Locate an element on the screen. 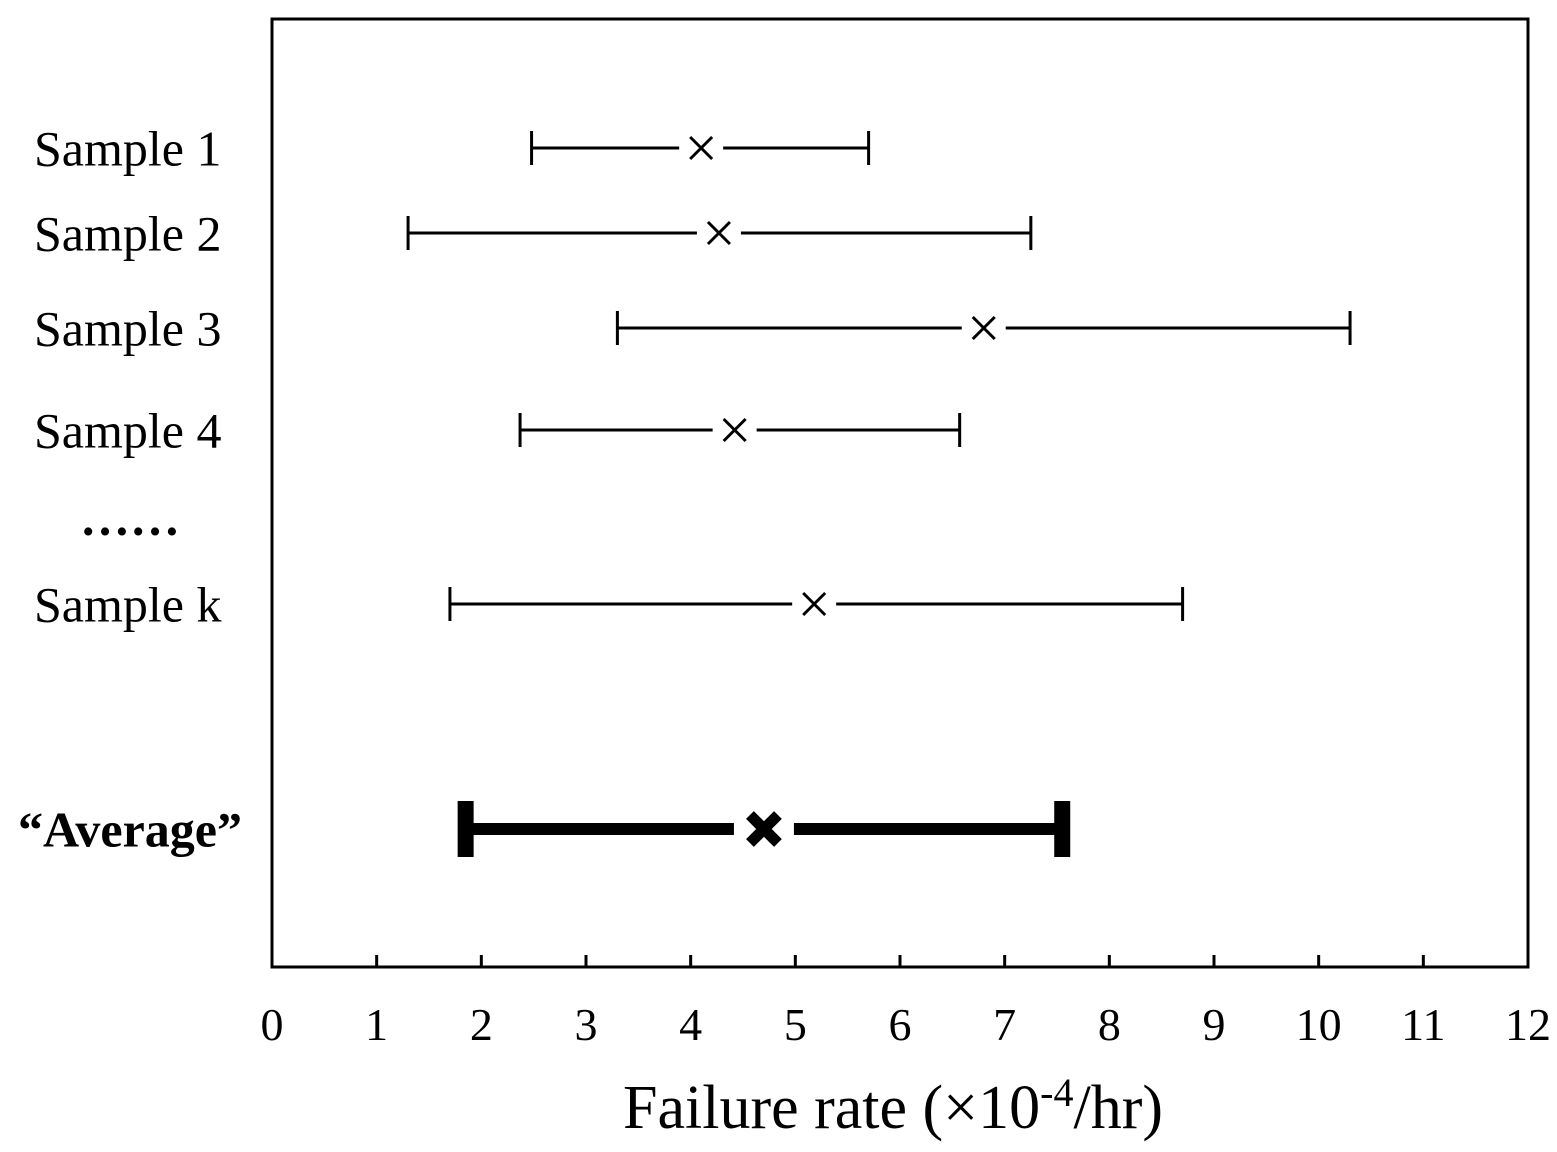 This screenshot has height=1152, width=1557. x-tick-label: 11 is located at coordinates (1423, 1024).